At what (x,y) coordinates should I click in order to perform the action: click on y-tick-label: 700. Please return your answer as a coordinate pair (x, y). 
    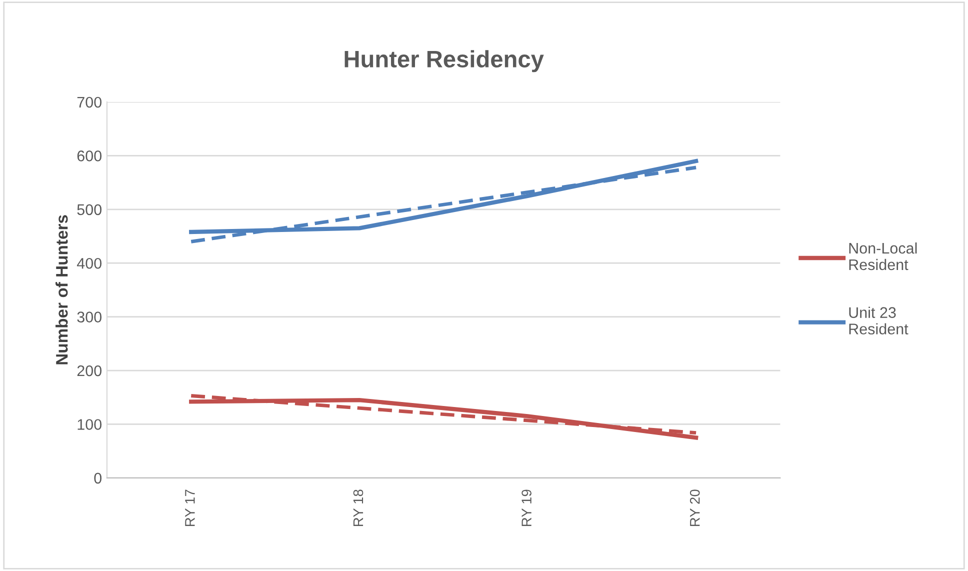
    Looking at the image, I should click on (89, 102).